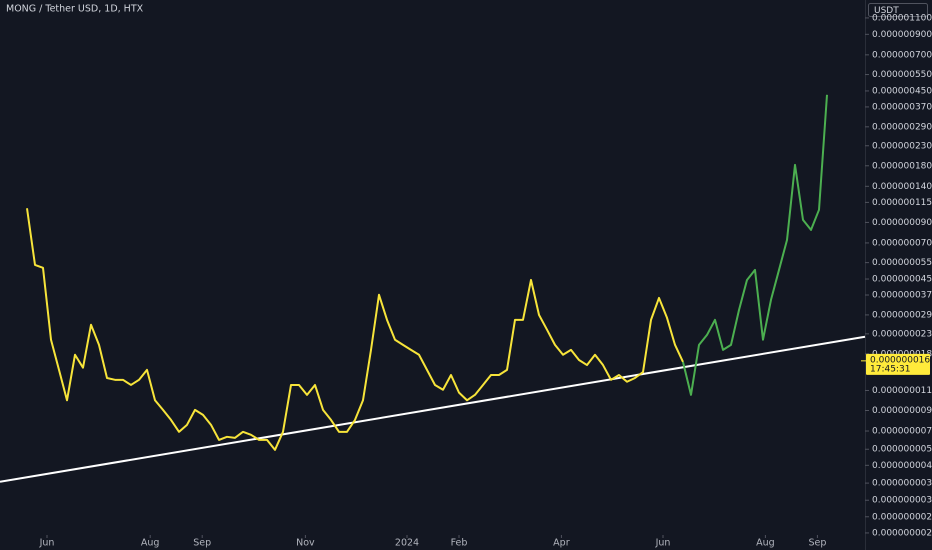 Image resolution: width=932 pixels, height=550 pixels. What do you see at coordinates (902, 146) in the screenshot?
I see `y-tick-label: 0.000000230000` at bounding box center [902, 146].